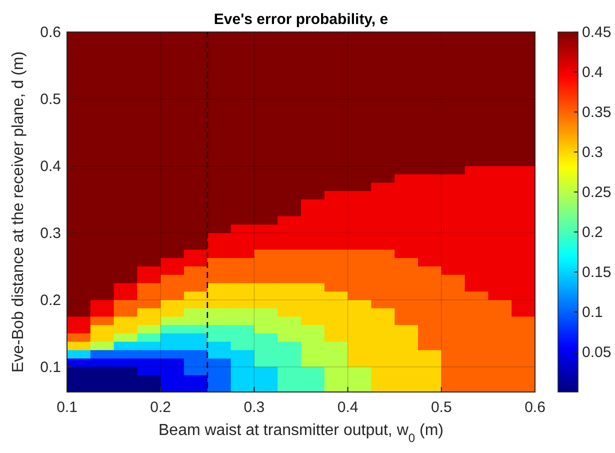  I want to click on y-tick-label: 0.1, so click(50, 367).